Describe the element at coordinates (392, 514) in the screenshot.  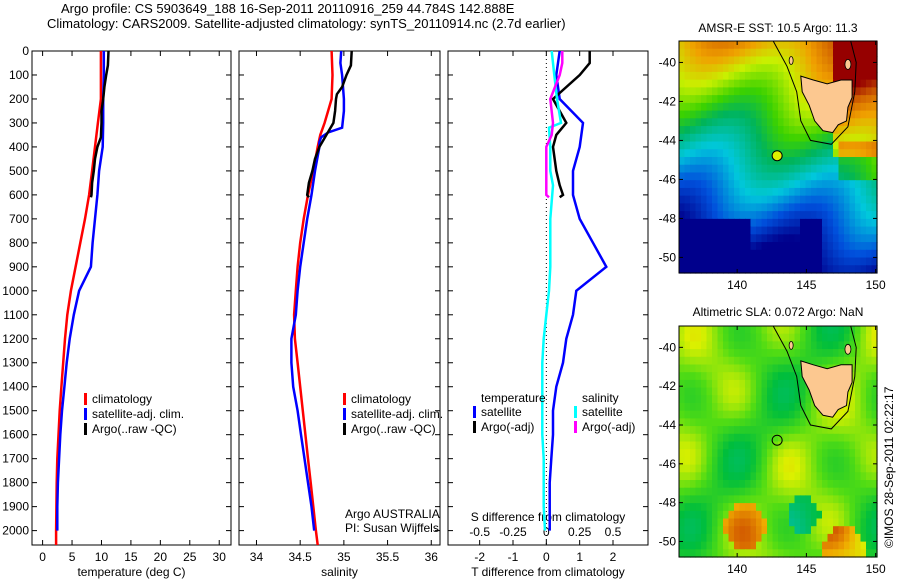
I see `annotation-agency: Argo AUSTRALIA` at that location.